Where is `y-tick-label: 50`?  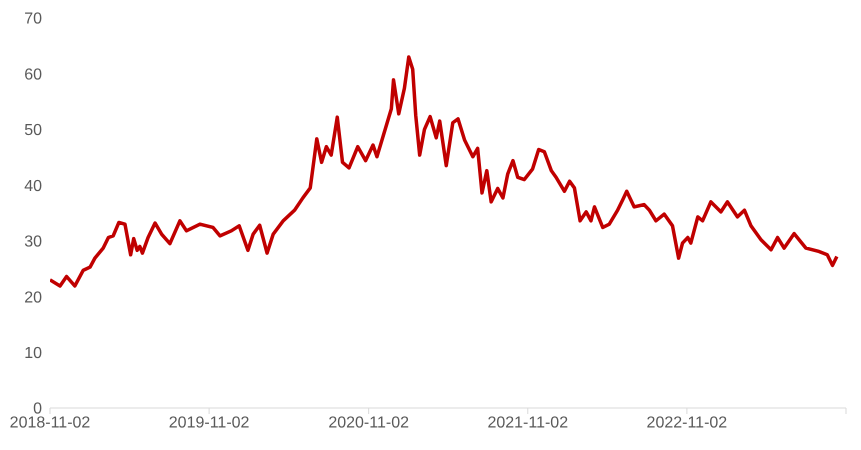
y-tick-label: 50 is located at coordinates (33, 131).